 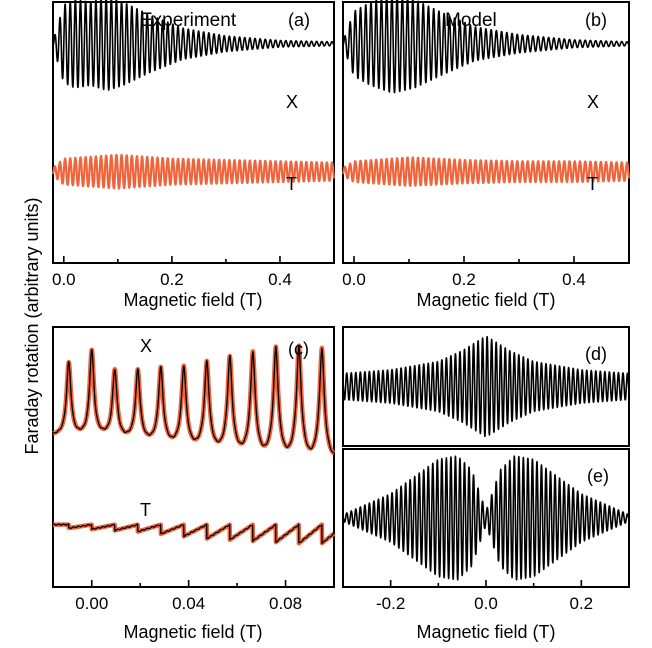 What do you see at coordinates (598, 476) in the screenshot?
I see `panel-e-label: (e)` at bounding box center [598, 476].